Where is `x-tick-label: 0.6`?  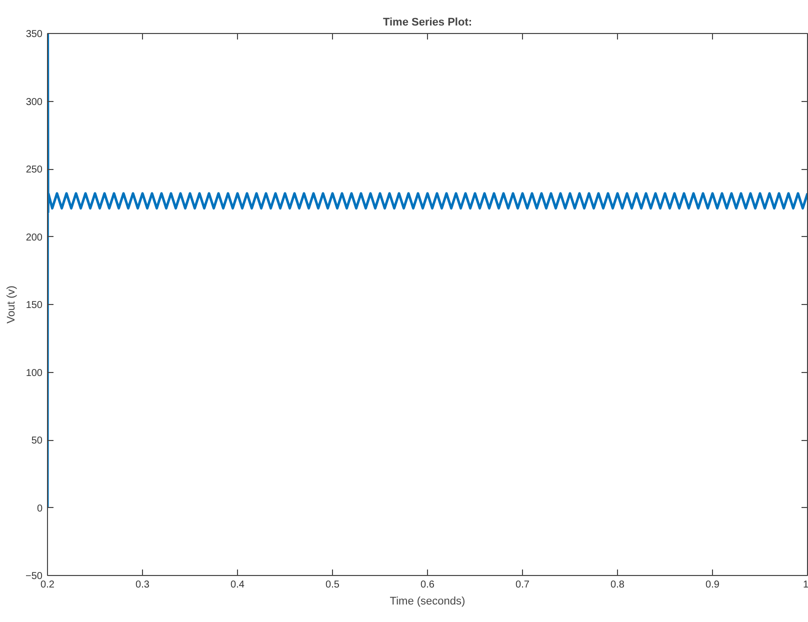
x-tick-label: 0.6 is located at coordinates (427, 585).